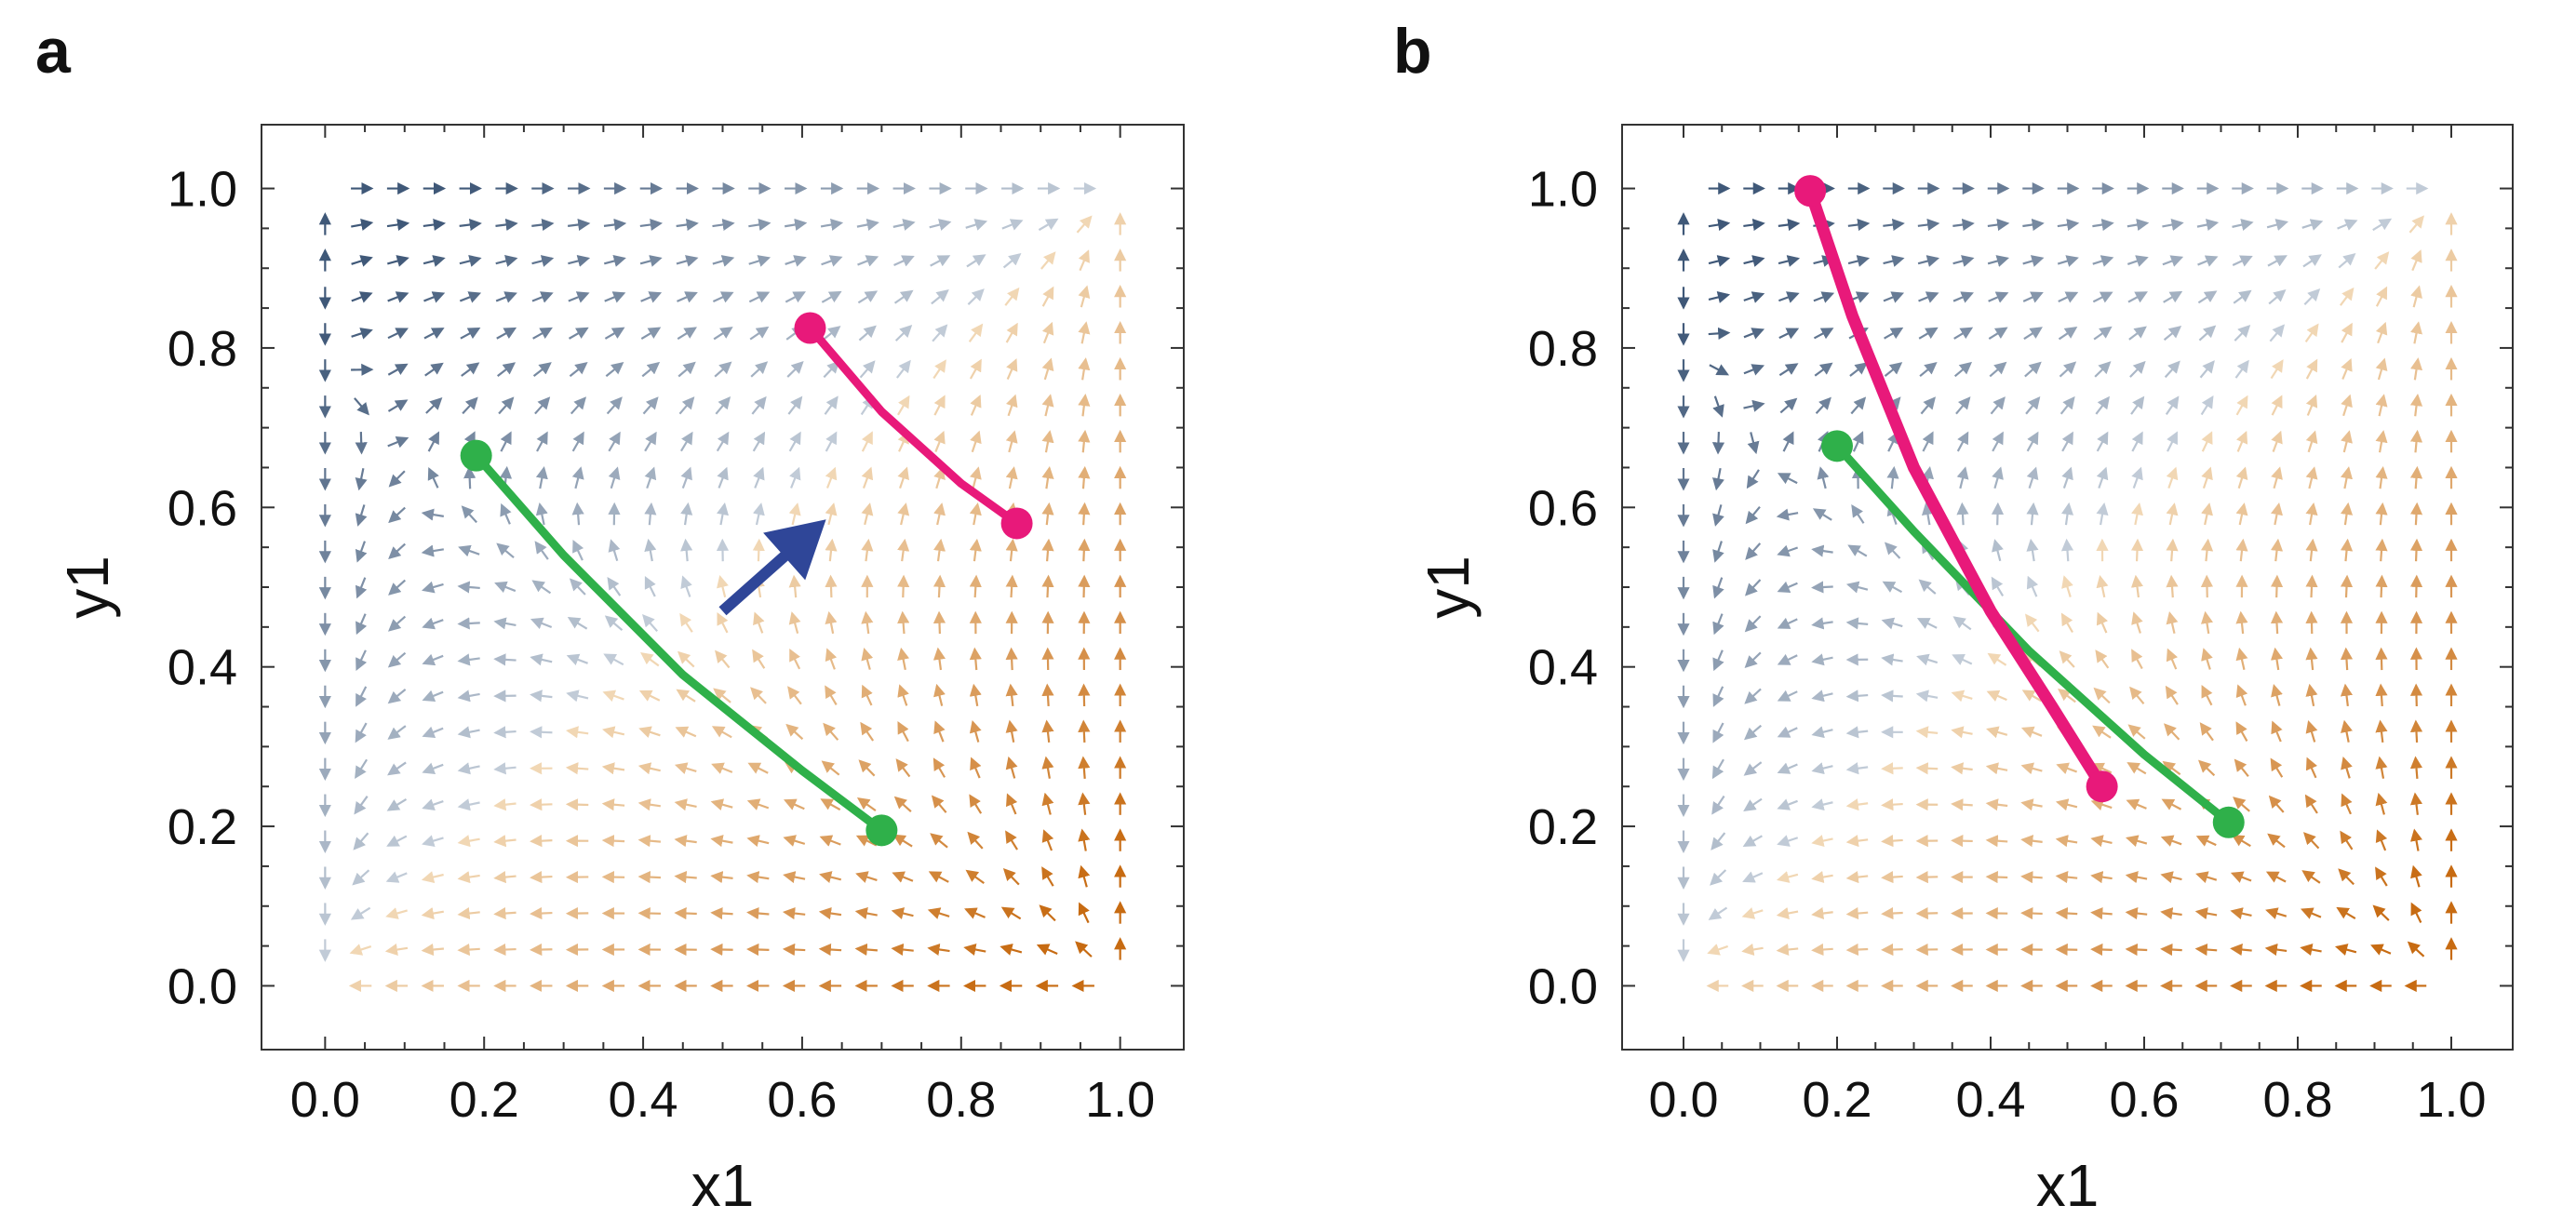 This screenshot has width=2576, height=1232. What do you see at coordinates (723, 1185) in the screenshot?
I see `x-axis-label: x1` at bounding box center [723, 1185].